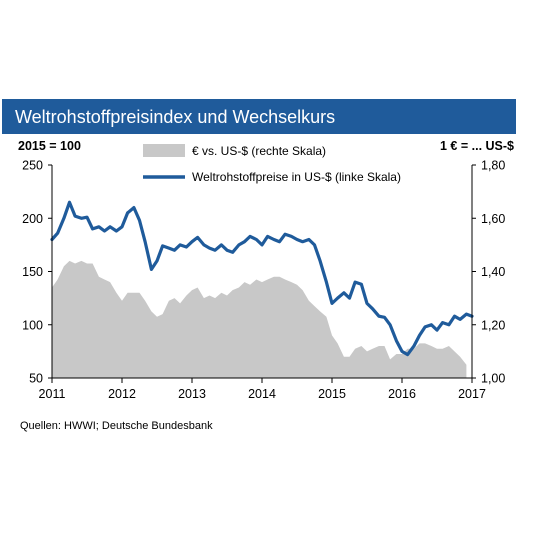 The image size is (540, 540). I want to click on legend-label-commodity-prices: Weltrohstoffpreise in US-$ (linke Skala), so click(296, 177).